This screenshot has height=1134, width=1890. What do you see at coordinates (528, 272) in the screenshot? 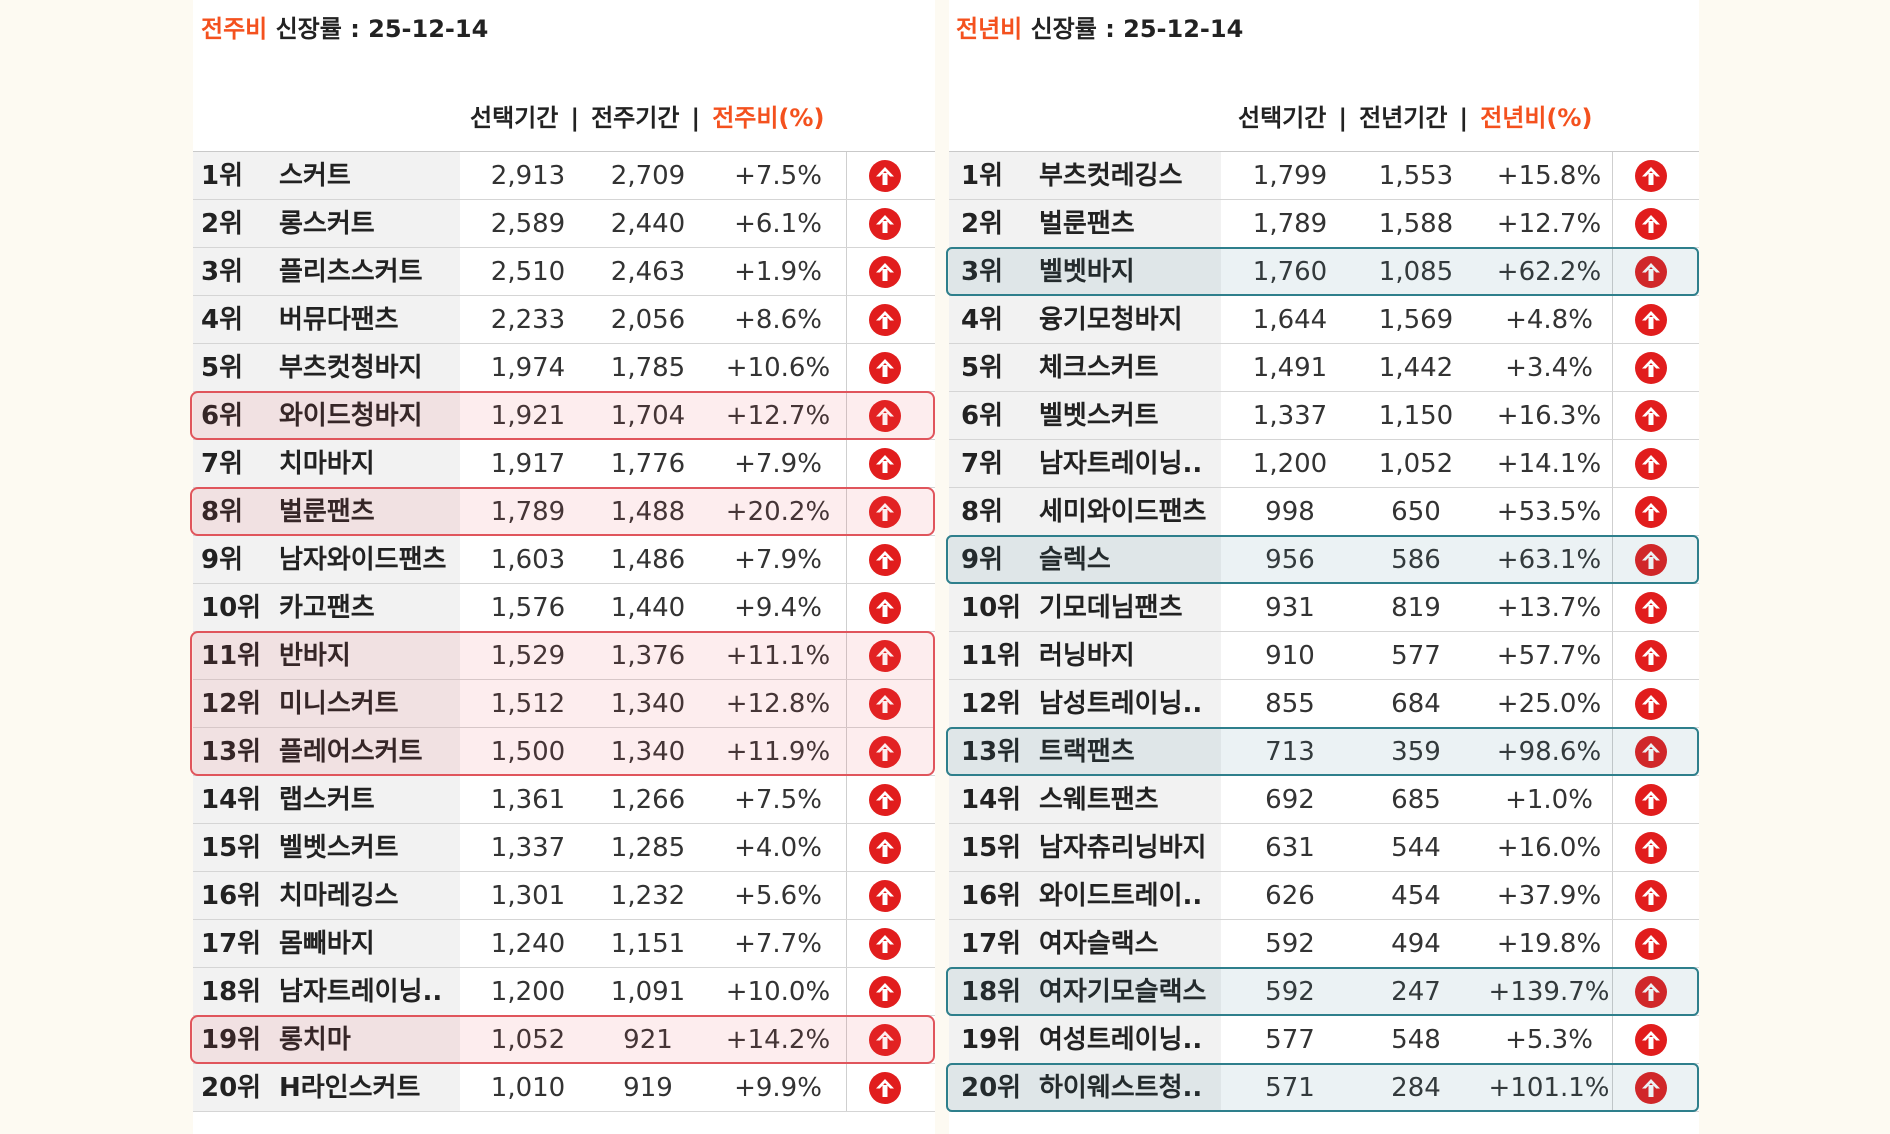
I see `selected-period-value: 2,510` at bounding box center [528, 272].